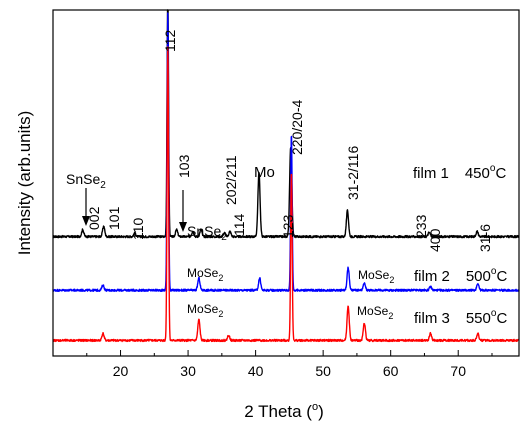  Describe the element at coordinates (24, 183) in the screenshot. I see `y-axis-label: Intensity (arb.units)` at that location.